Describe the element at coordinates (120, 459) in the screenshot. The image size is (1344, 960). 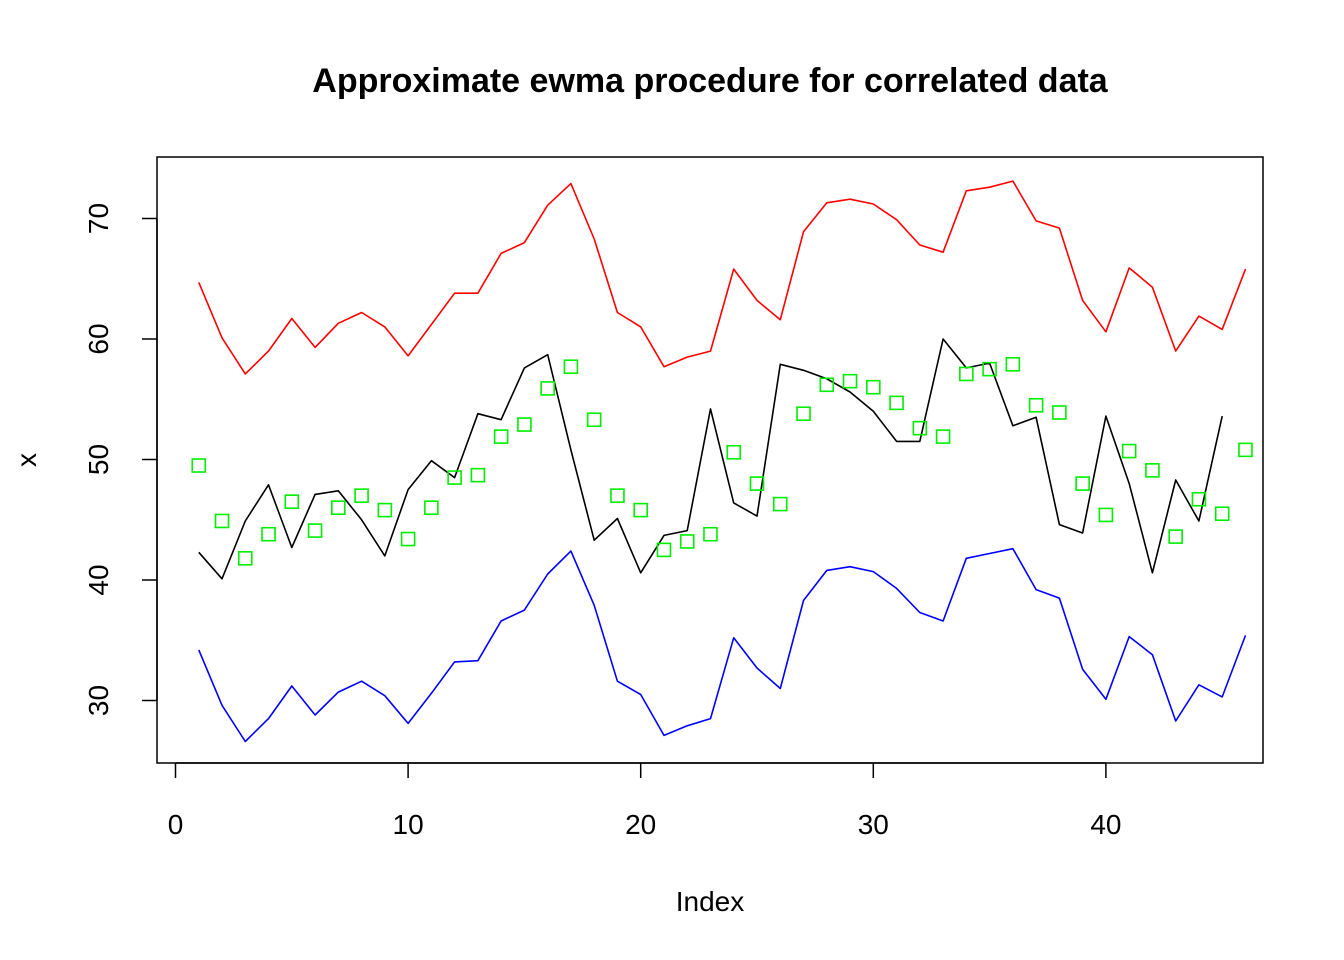
I see `y-axis: 30 40 50 60 70` at that location.